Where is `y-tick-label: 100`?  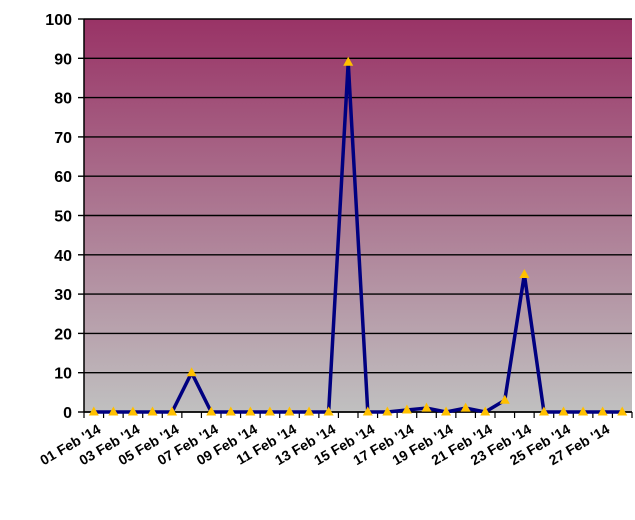
y-tick-label: 100 is located at coordinates (58, 20).